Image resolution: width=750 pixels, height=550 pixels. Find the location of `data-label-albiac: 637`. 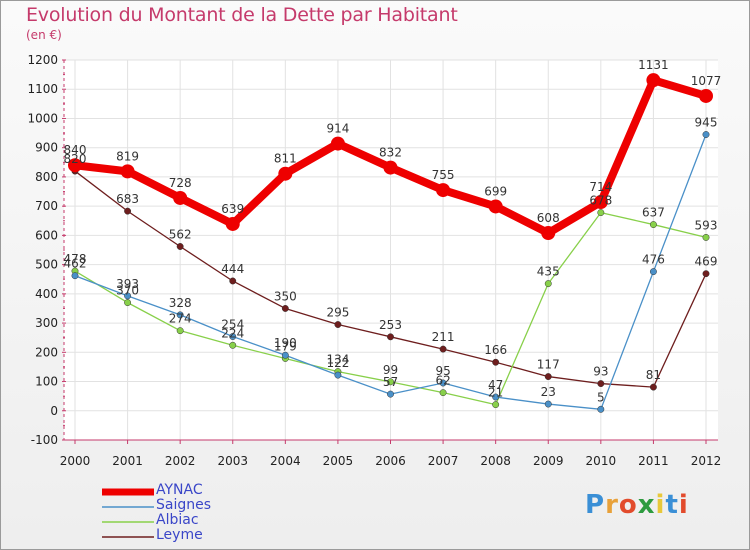

data-label-albiac: 637 is located at coordinates (653, 213).